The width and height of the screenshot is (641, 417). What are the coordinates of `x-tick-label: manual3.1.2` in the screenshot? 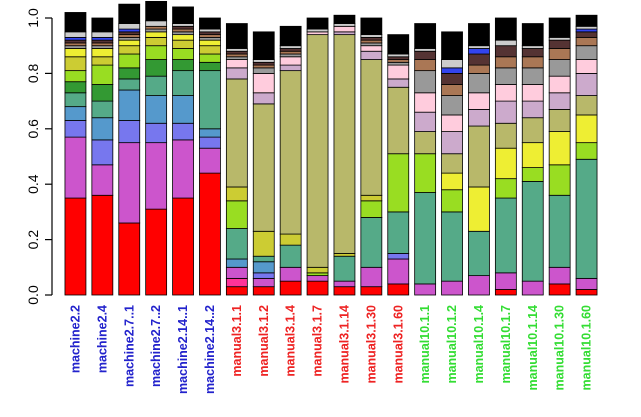 It's located at (264, 341).